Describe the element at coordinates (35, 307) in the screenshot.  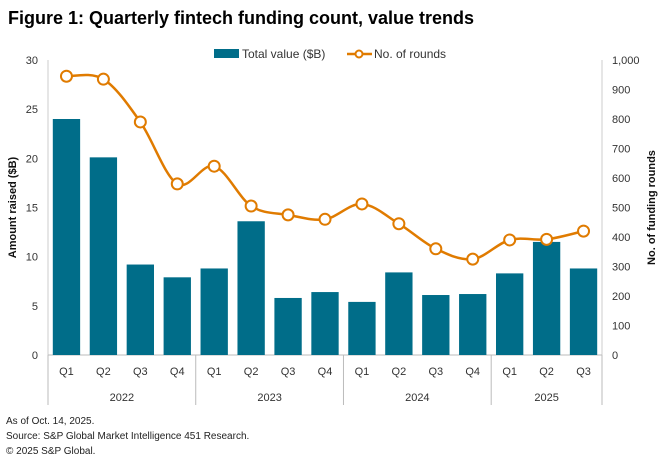
I see `y-tick-label: 5` at that location.